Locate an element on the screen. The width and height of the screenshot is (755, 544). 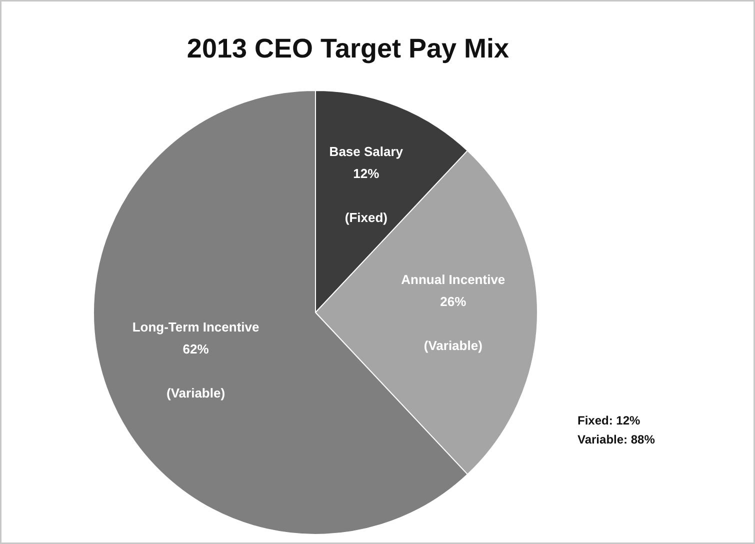
slice-label: Base Salary is located at coordinates (366, 152).